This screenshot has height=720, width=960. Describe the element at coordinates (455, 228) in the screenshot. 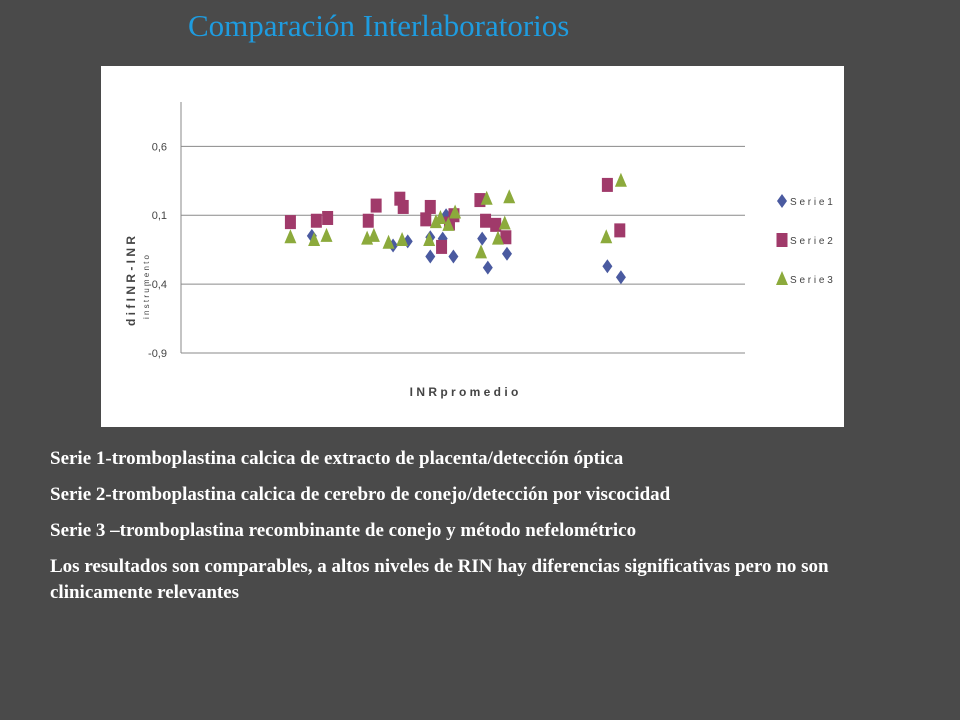

I see `data-points` at that location.